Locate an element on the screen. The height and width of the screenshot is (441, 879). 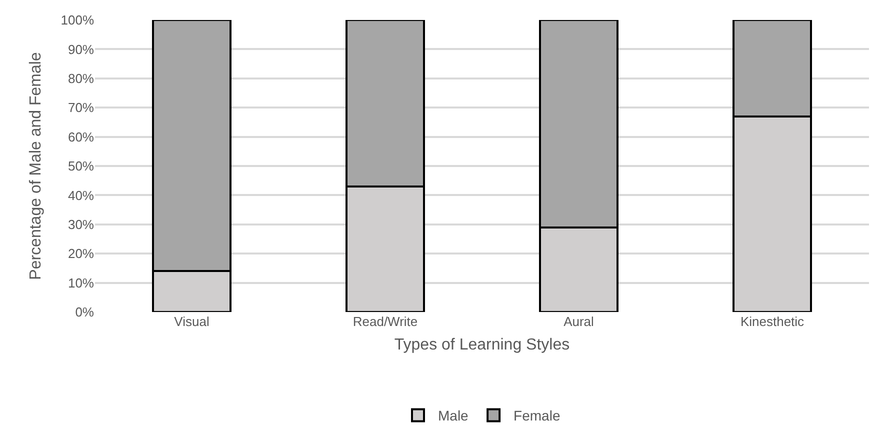
x-tick-label: Kinesthetic is located at coordinates (772, 321).